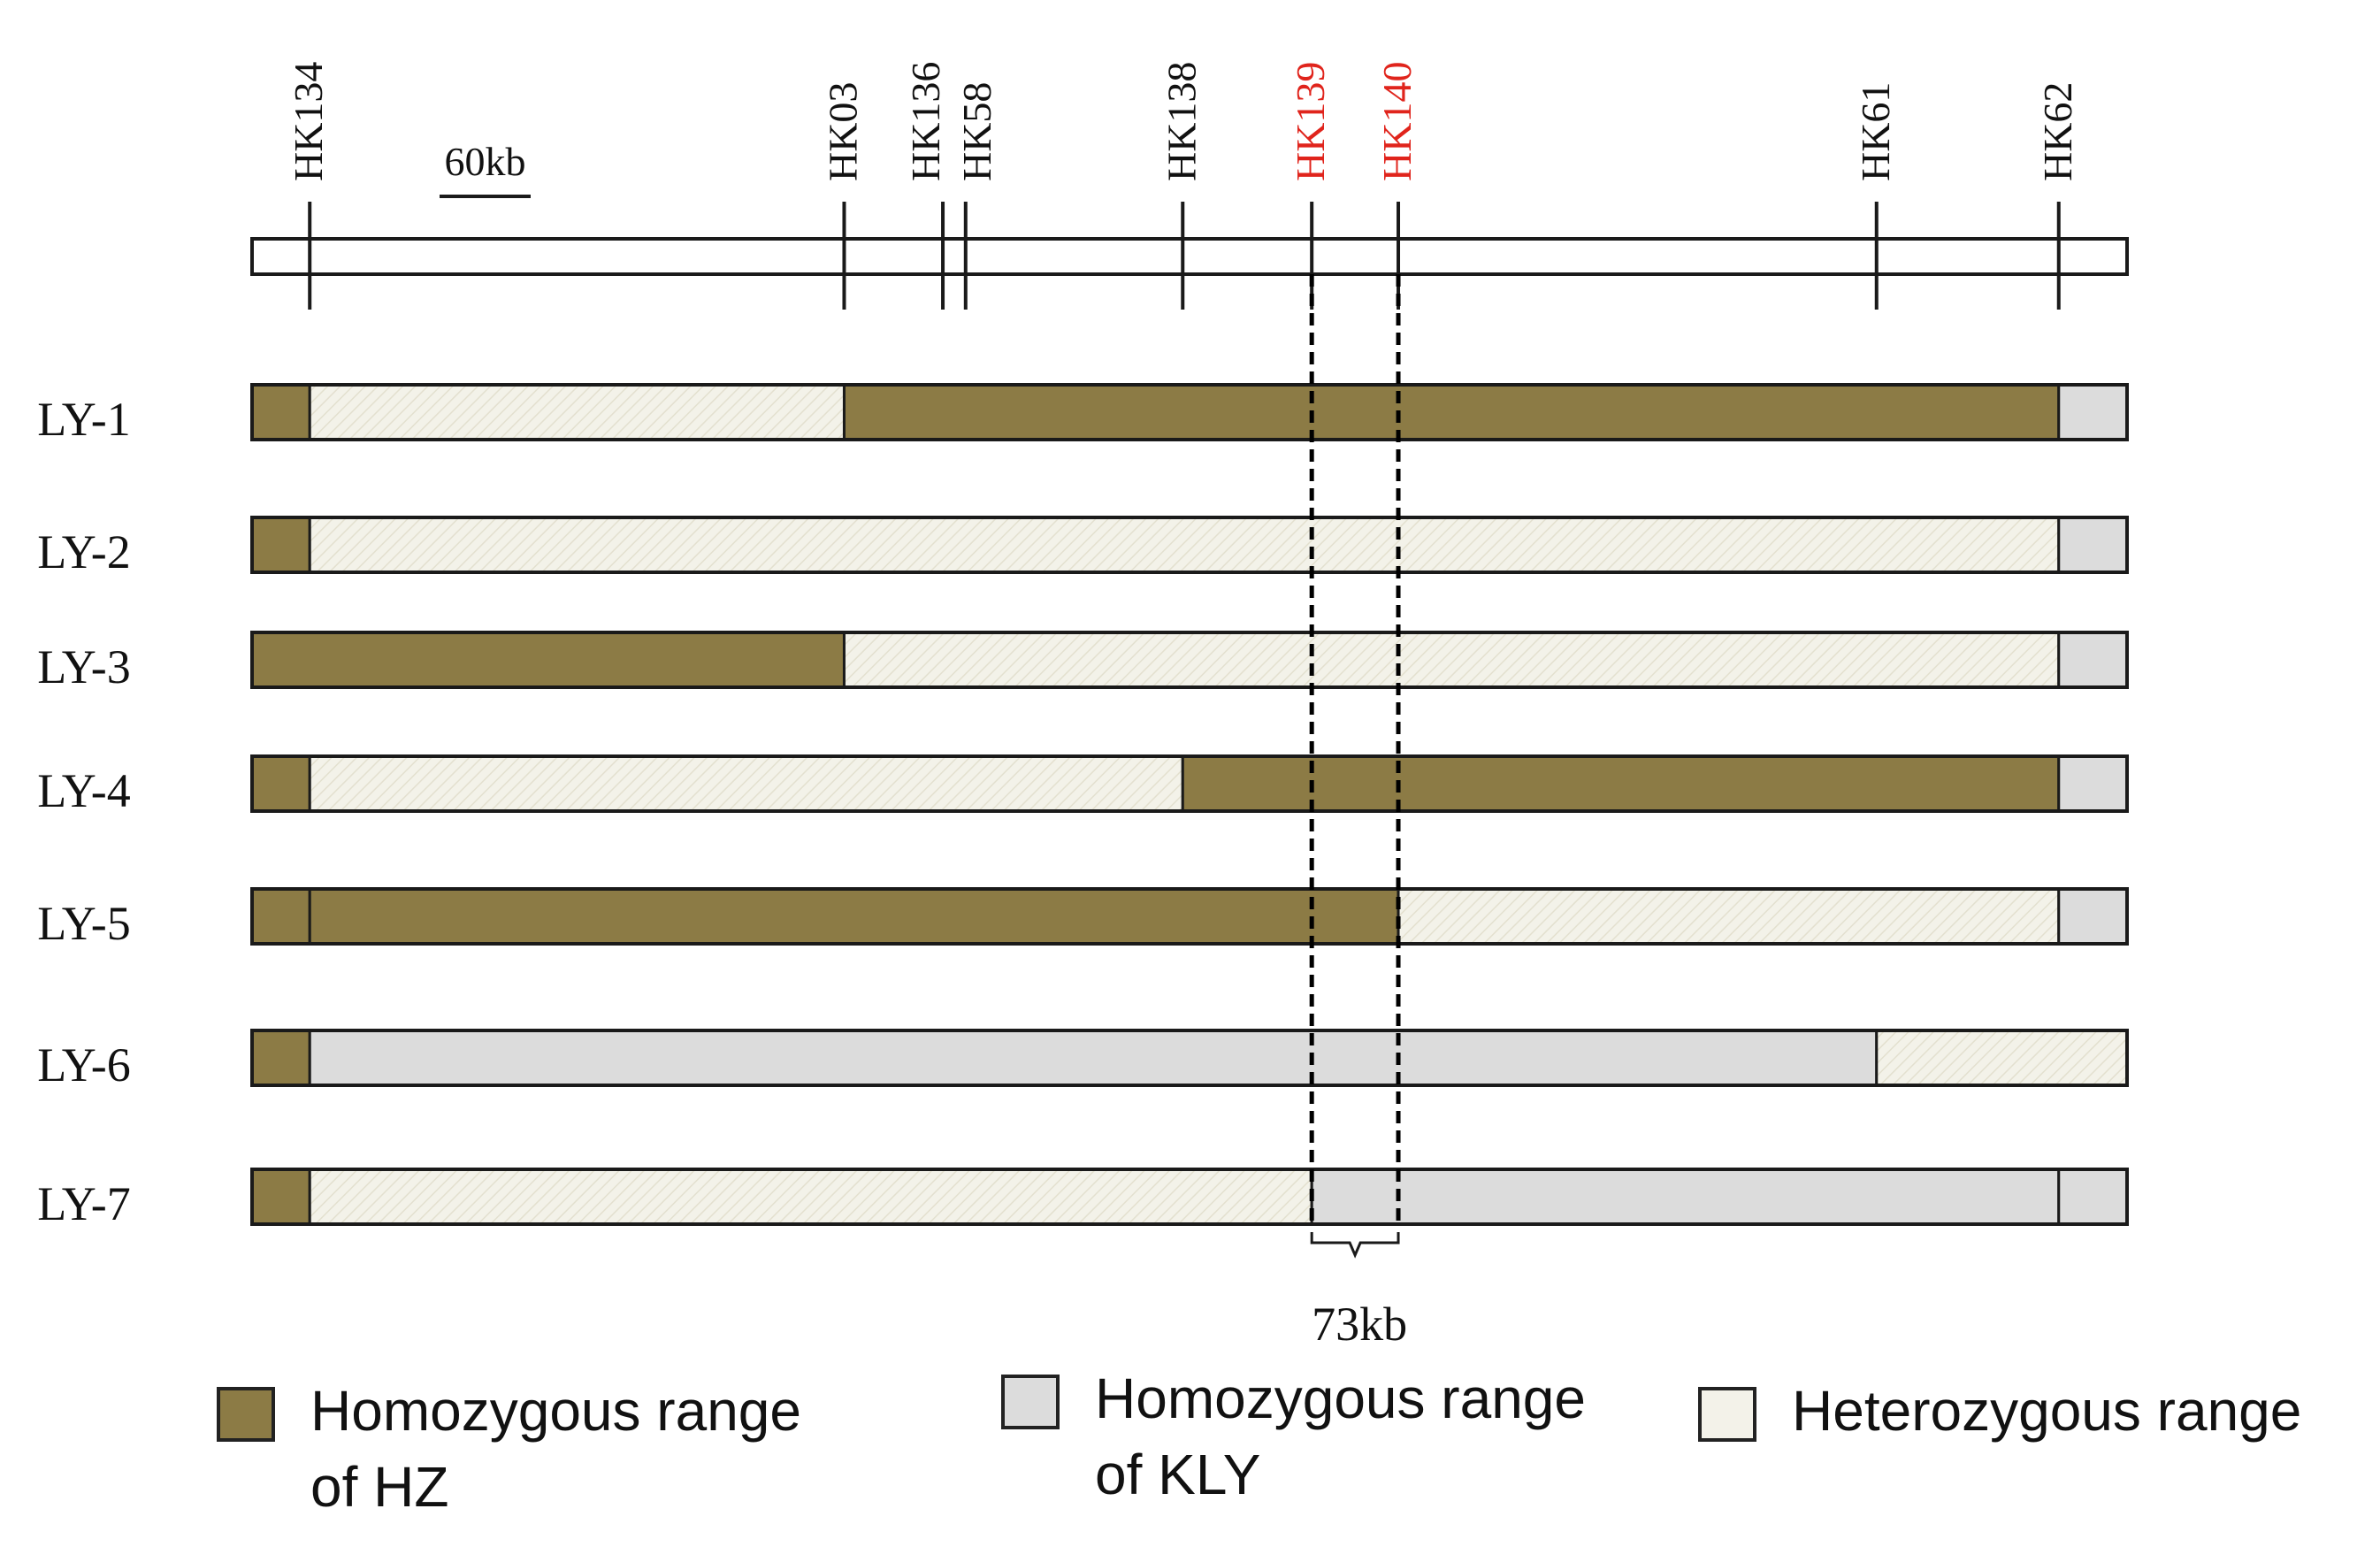 Image resolution: width=2380 pixels, height=1547 pixels. I want to click on interval-size-label: 73kb, so click(1359, 1324).